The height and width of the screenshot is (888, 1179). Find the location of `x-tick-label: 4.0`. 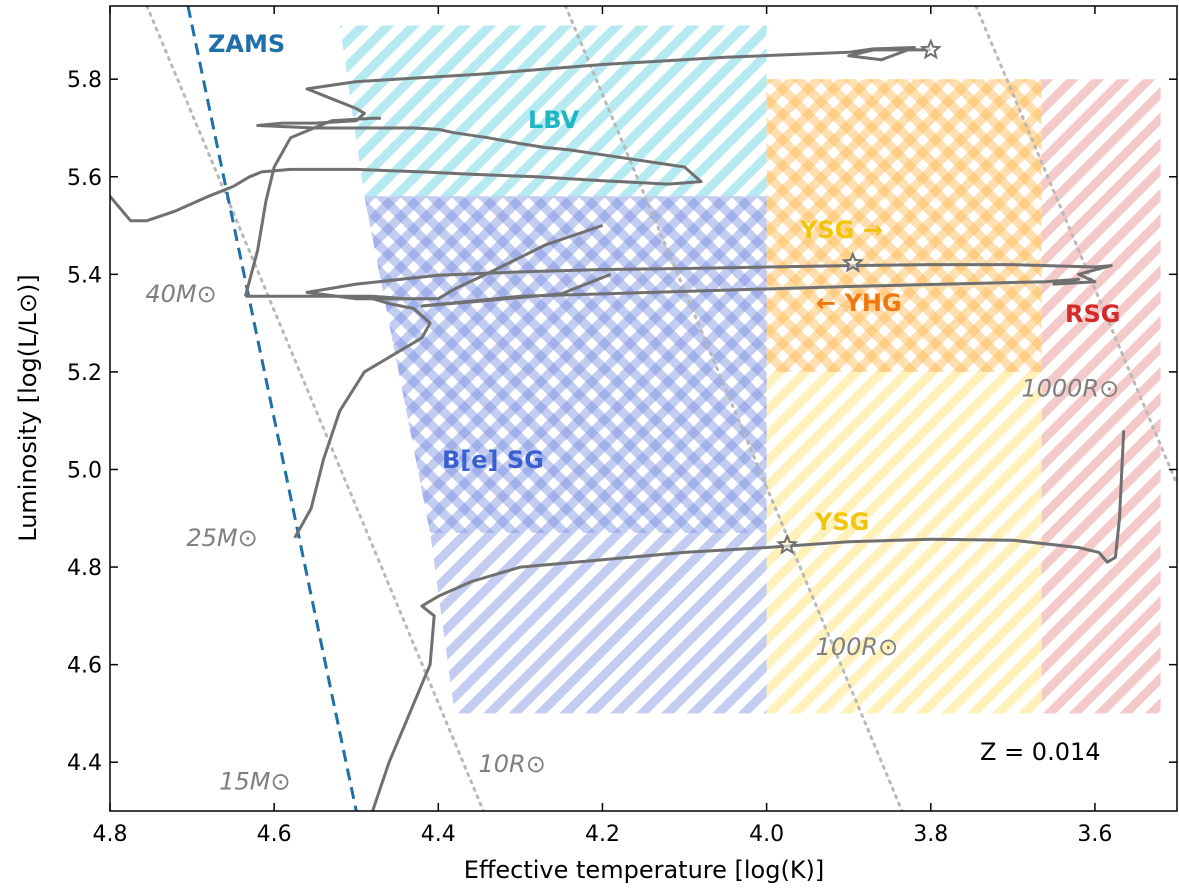

x-tick-label: 4.0 is located at coordinates (766, 834).